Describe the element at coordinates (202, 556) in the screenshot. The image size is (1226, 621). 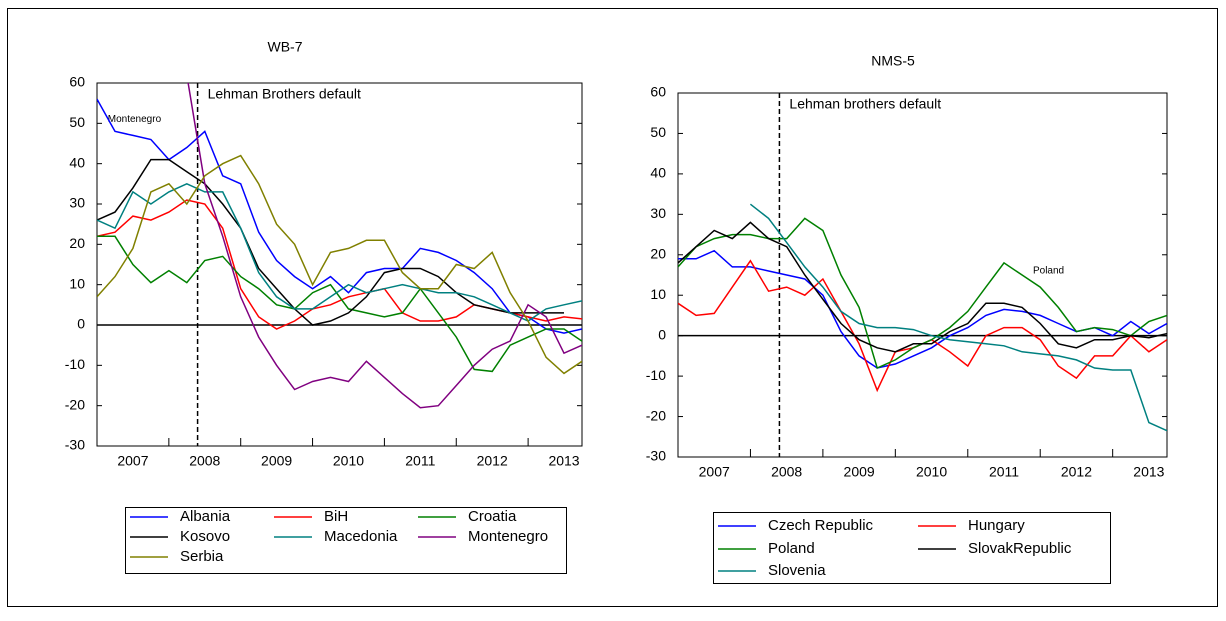
I see `legend-label: Serbia` at that location.